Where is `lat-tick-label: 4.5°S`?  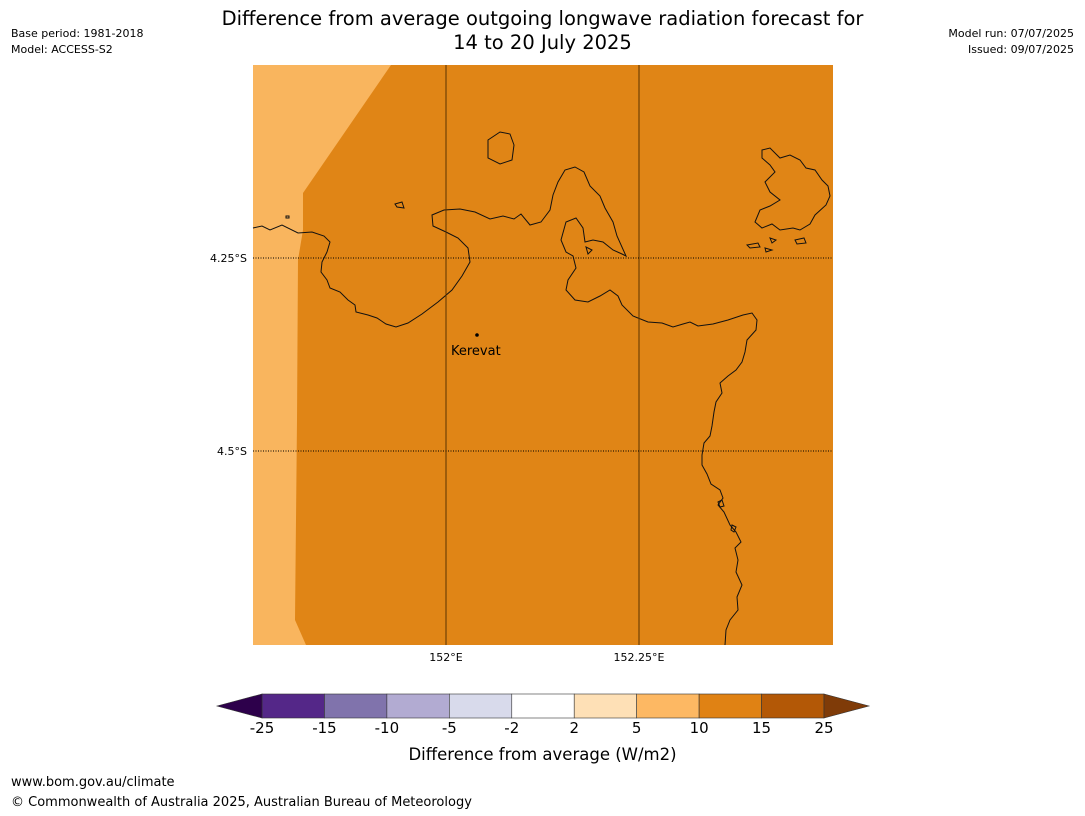 lat-tick-label: 4.5°S is located at coordinates (232, 451).